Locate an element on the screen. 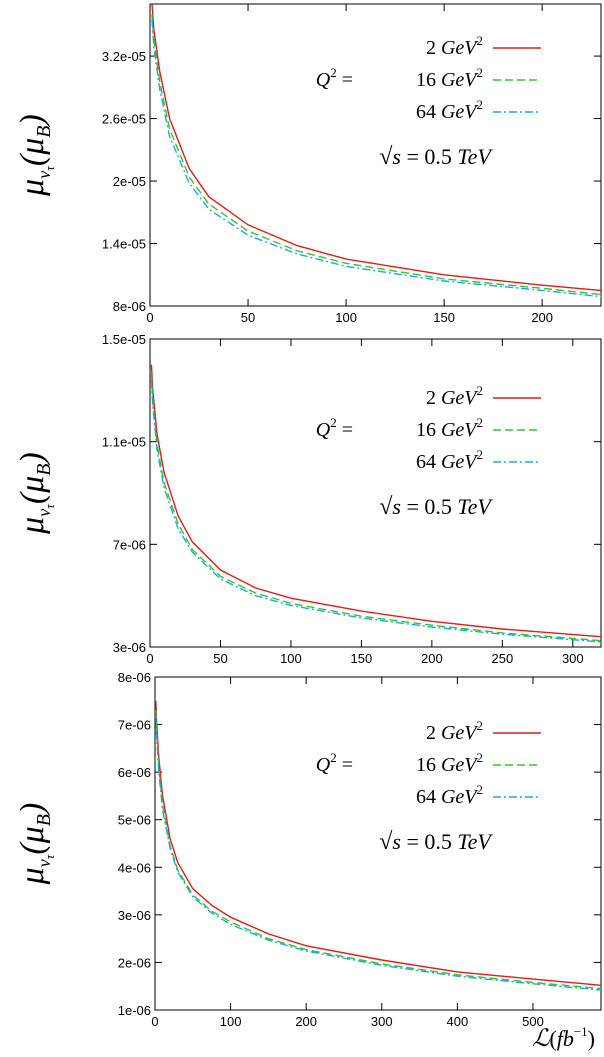  y-tick-label-5e-06: 5e-06 is located at coordinates (134, 820).